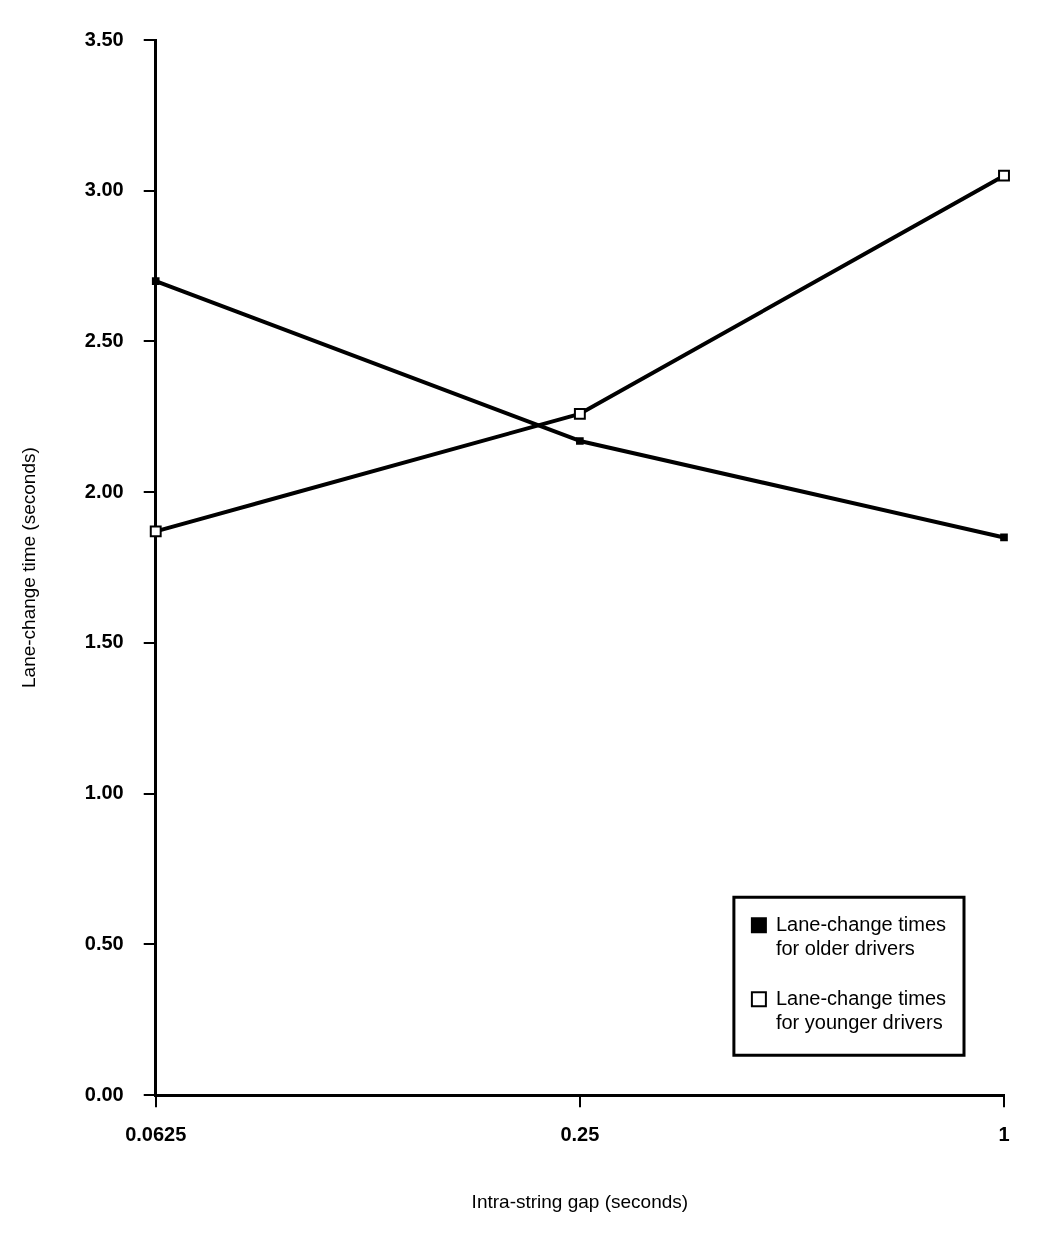 The image size is (1042, 1242). Describe the element at coordinates (104, 1093) in the screenshot. I see `y-tick-label: 0.00` at that location.